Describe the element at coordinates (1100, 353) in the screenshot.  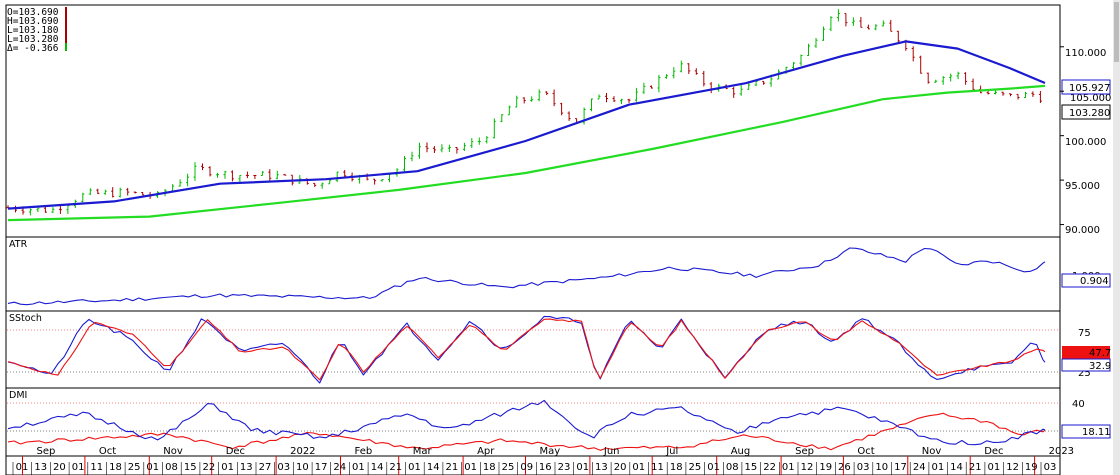
I see `stoch-k-badge-text: 47.7` at that location.